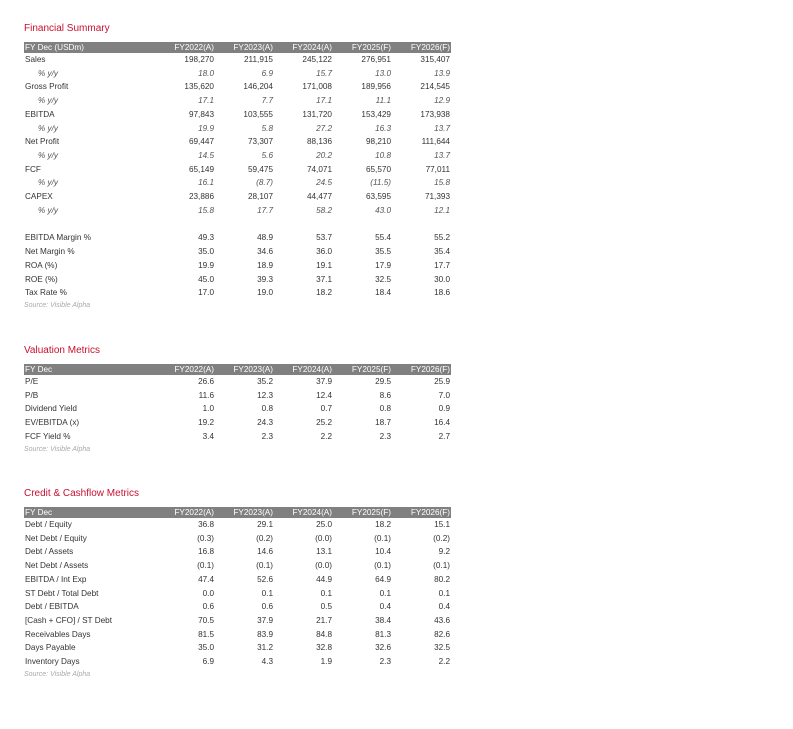 This screenshot has width=793, height=729. I want to click on value-cell: 15.1, so click(442, 524).